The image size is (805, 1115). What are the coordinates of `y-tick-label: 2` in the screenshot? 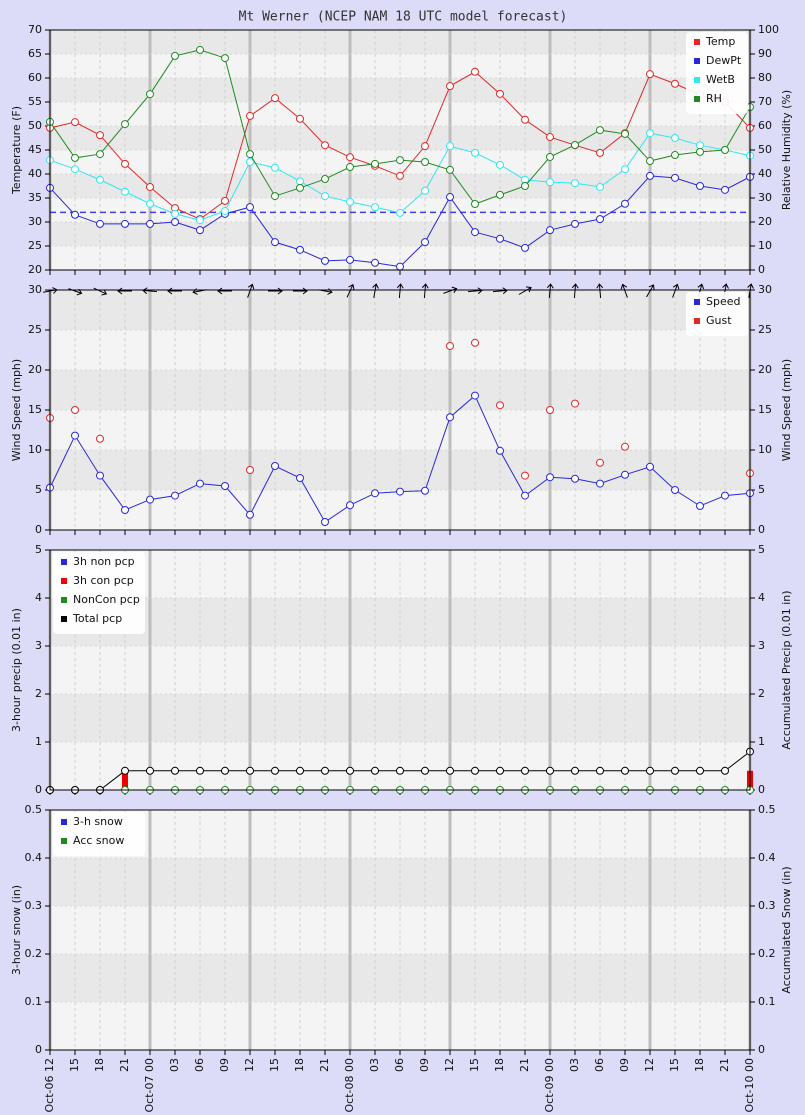 It's located at (38, 693).